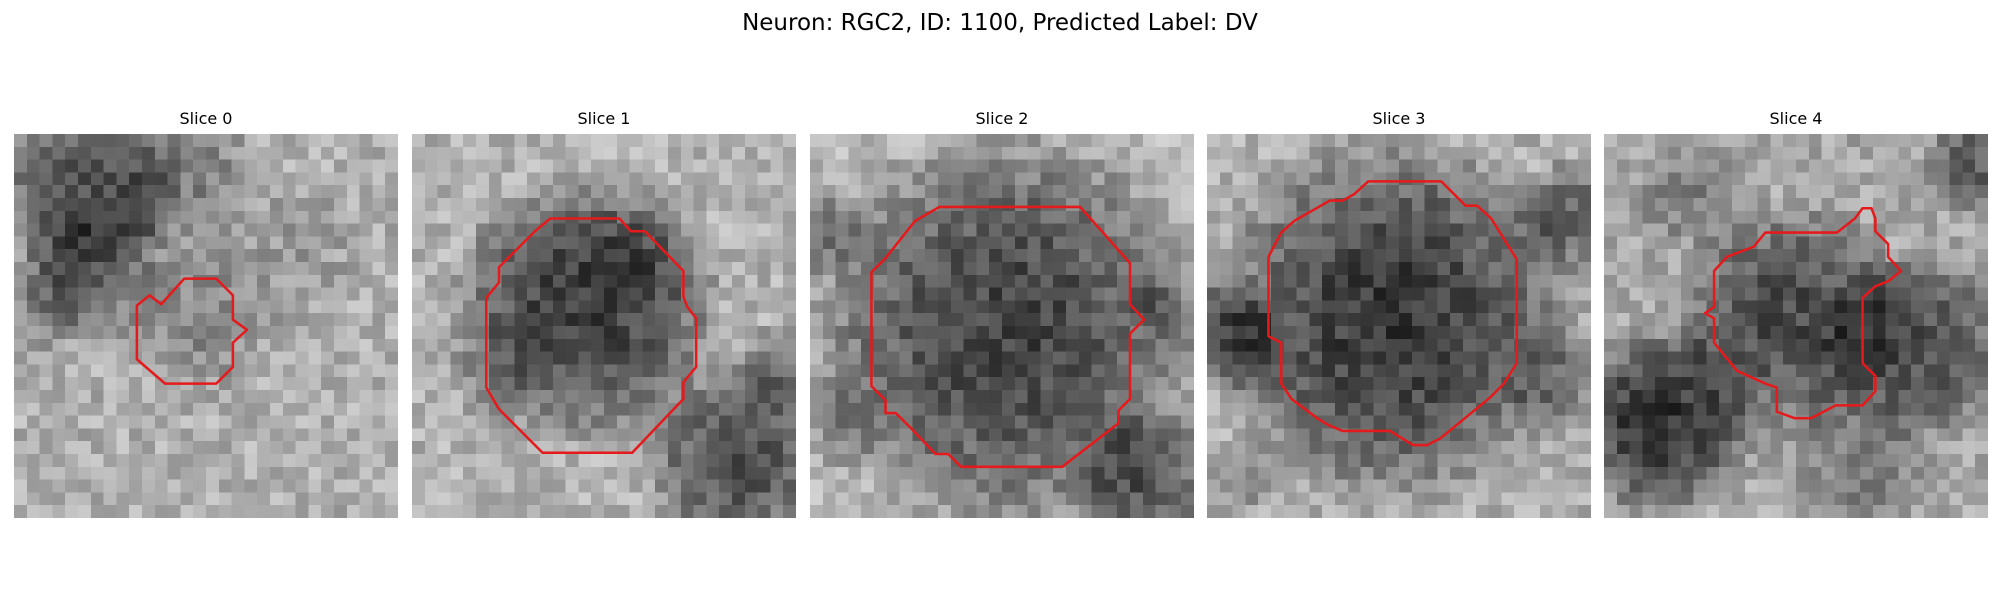  What do you see at coordinates (1399, 118) in the screenshot?
I see `slice-title-3: Slice 3` at bounding box center [1399, 118].